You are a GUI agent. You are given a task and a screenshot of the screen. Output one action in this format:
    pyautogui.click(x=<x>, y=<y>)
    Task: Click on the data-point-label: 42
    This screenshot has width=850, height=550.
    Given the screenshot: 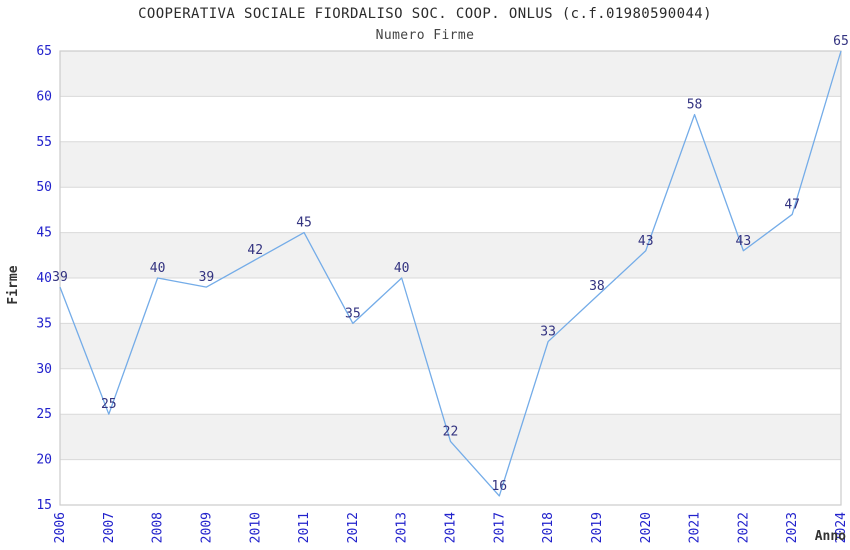 What is the action you would take?
    pyautogui.click(x=255, y=250)
    